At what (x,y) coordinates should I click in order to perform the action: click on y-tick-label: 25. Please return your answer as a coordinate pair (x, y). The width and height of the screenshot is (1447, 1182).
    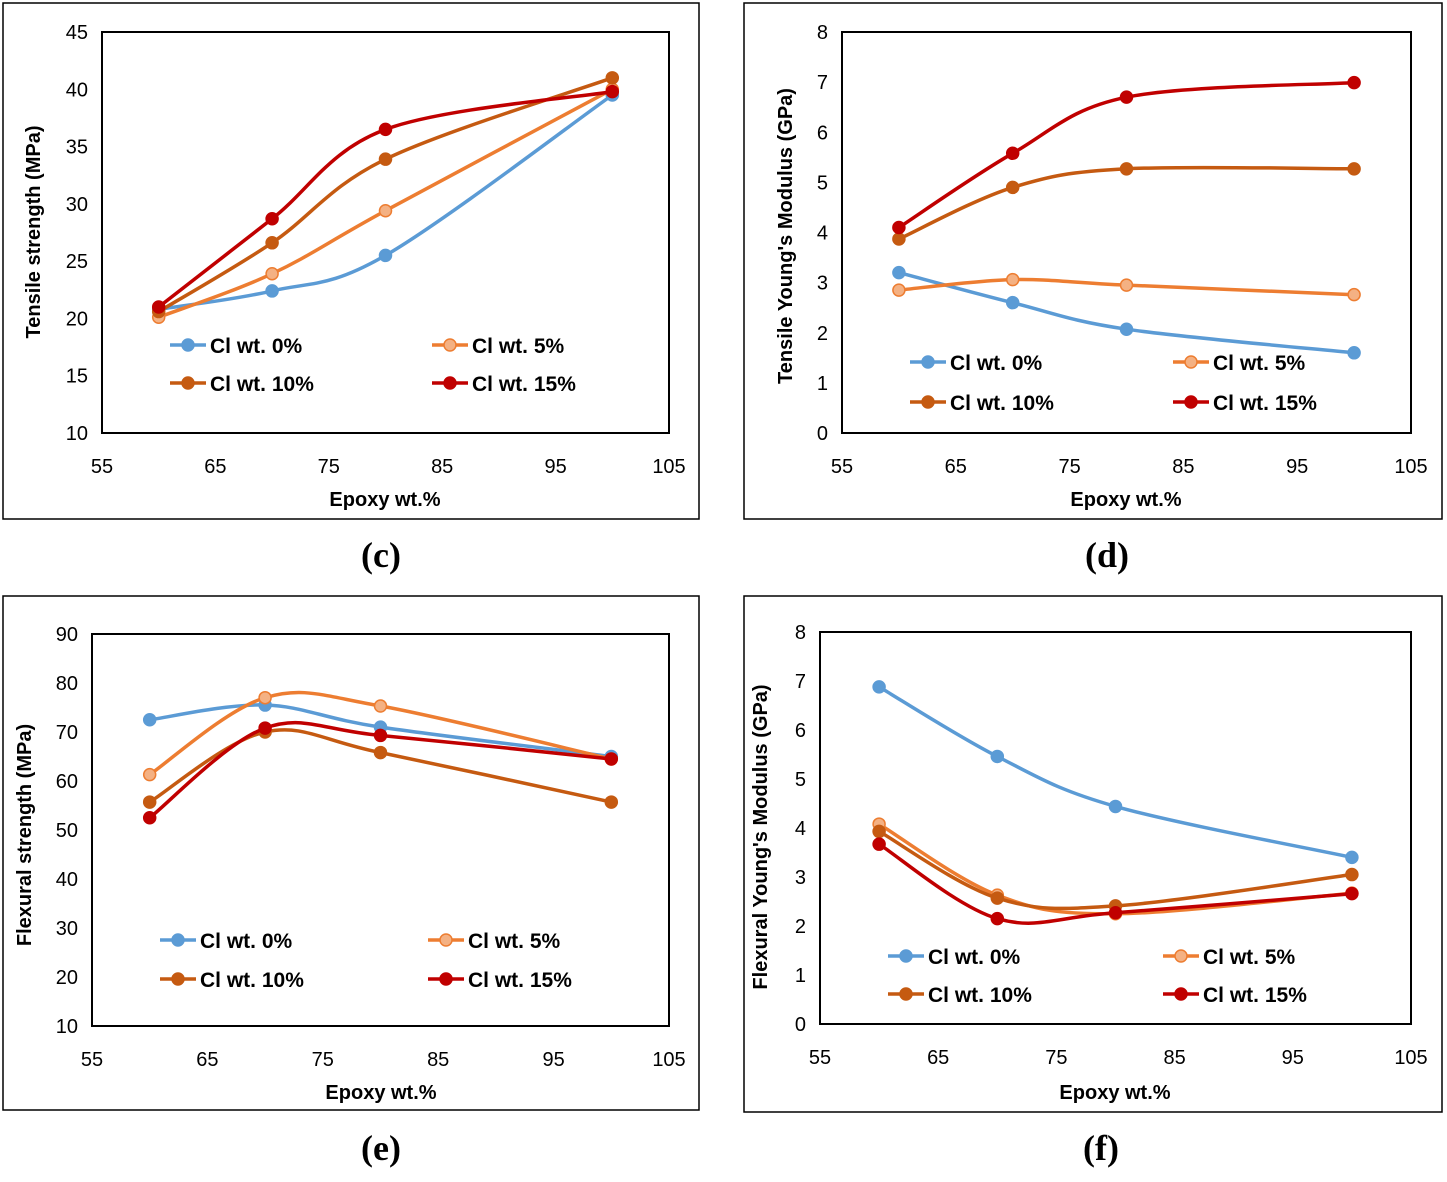
    Looking at the image, I should click on (77, 262).